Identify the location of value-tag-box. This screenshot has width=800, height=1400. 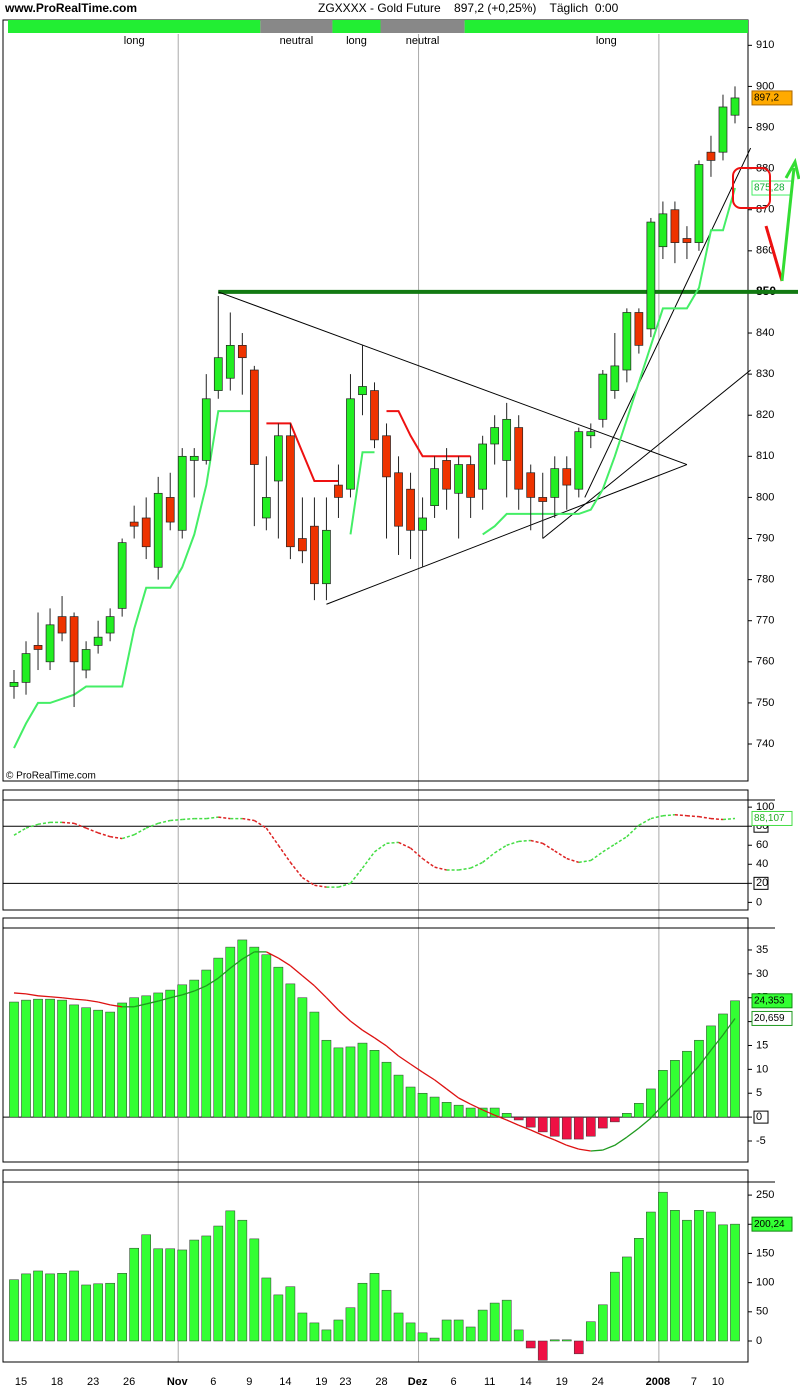
(772, 98).